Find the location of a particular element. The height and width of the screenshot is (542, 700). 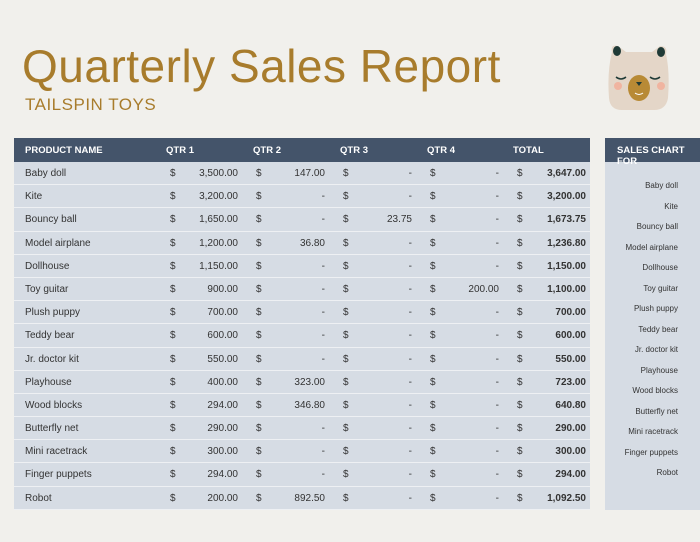

total-value: 1,100.00 is located at coordinates (566, 289).